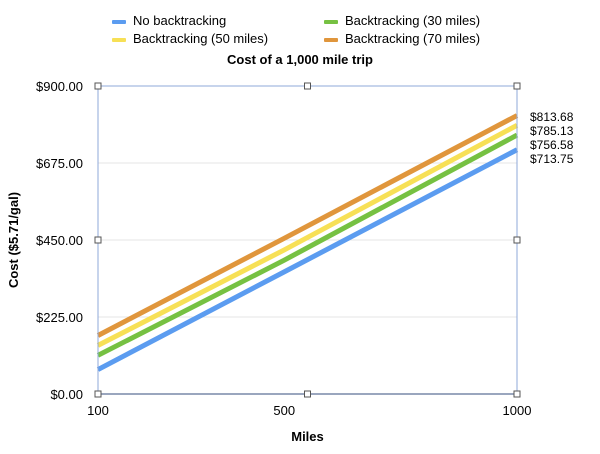 The width and height of the screenshot is (600, 454). I want to click on x-tick-label: 1000, so click(517, 410).